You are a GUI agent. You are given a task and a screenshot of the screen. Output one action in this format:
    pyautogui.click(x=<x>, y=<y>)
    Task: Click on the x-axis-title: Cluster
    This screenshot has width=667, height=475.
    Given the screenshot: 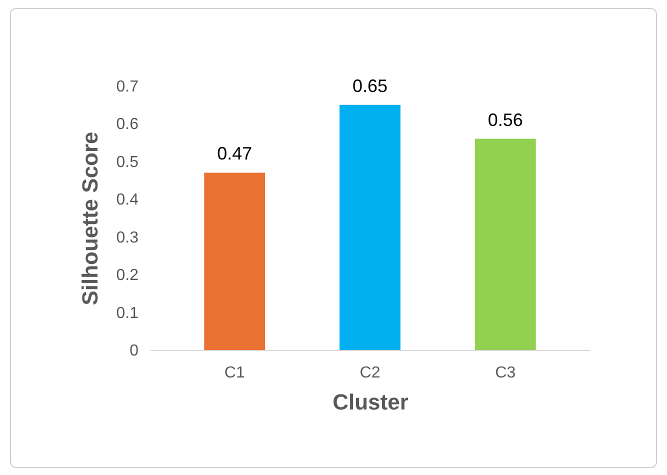 What is the action you would take?
    pyautogui.click(x=370, y=402)
    